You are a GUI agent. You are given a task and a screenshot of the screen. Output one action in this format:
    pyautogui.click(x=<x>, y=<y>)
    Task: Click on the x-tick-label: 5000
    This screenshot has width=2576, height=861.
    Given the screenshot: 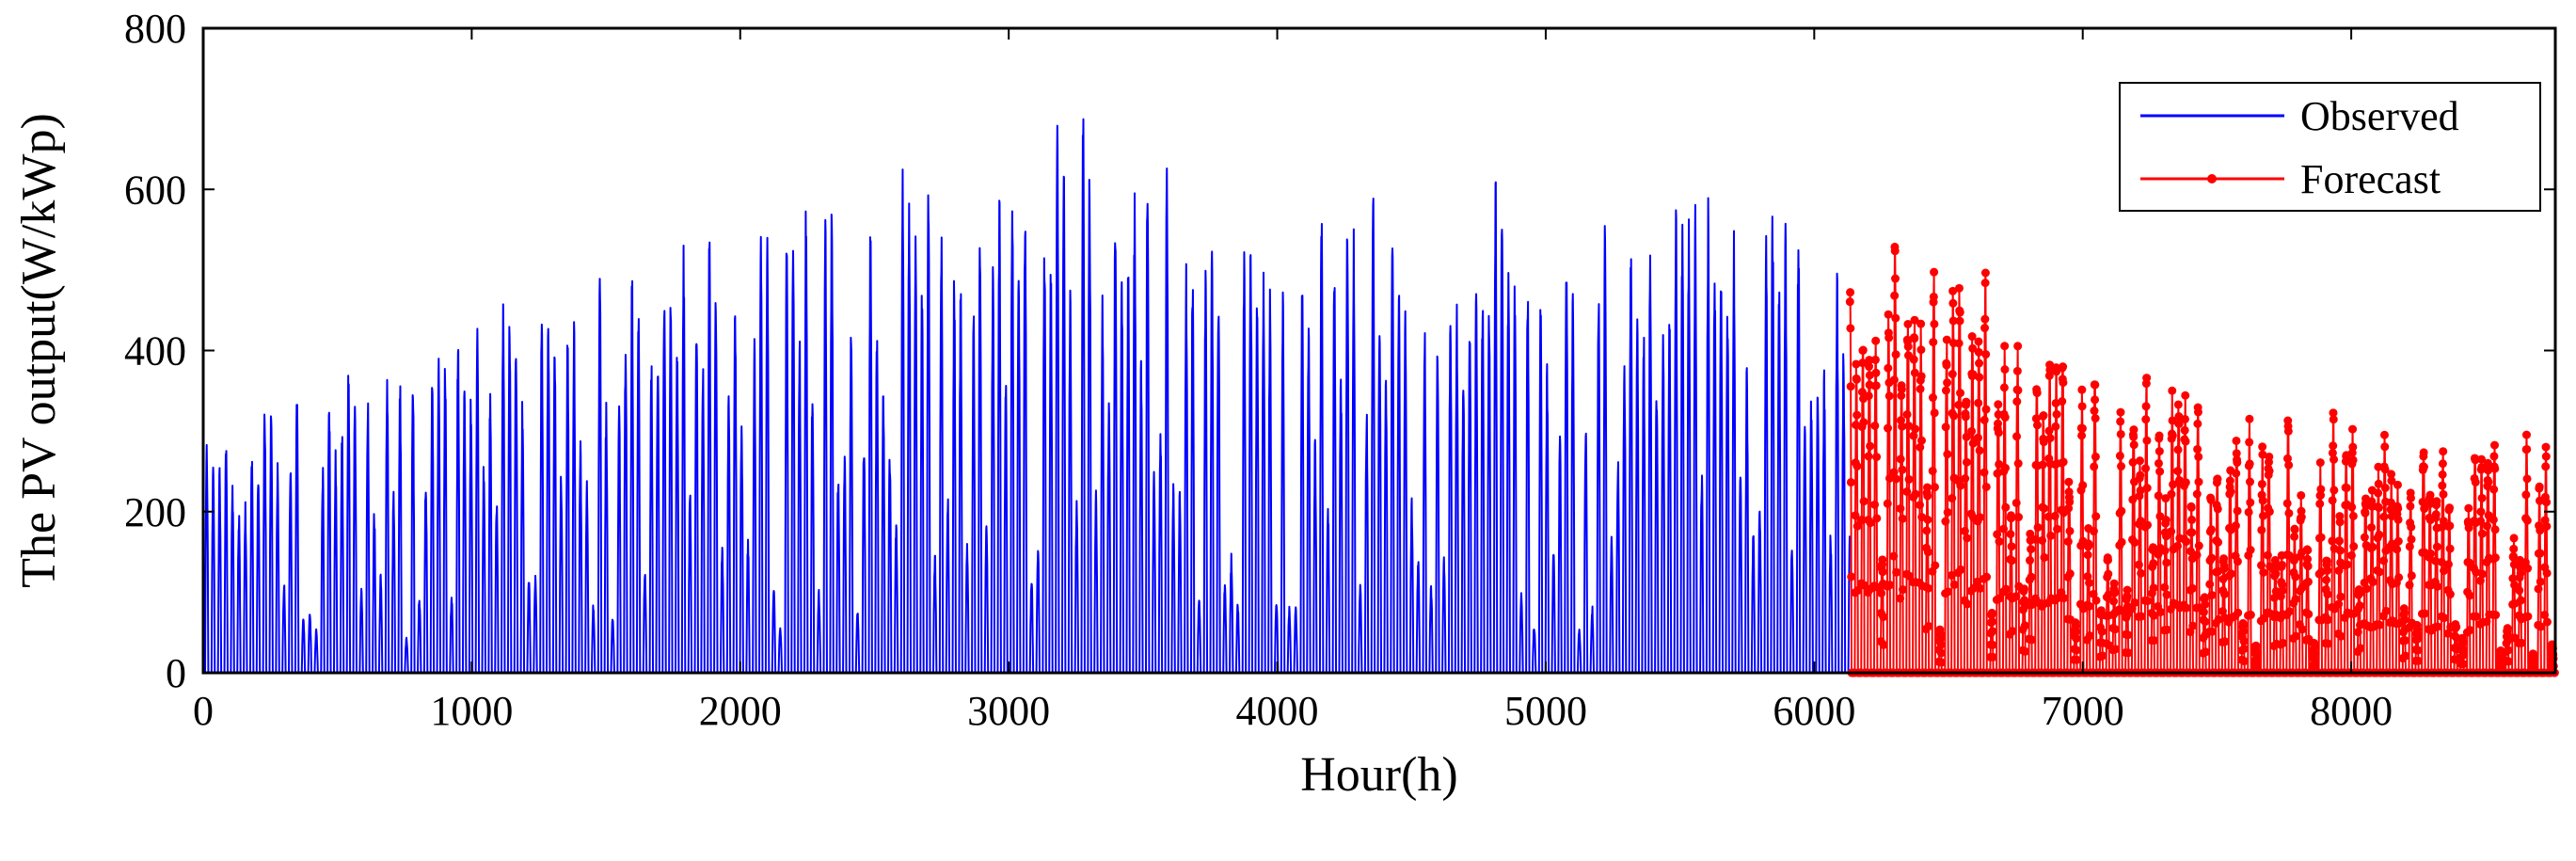 What is the action you would take?
    pyautogui.click(x=1545, y=711)
    